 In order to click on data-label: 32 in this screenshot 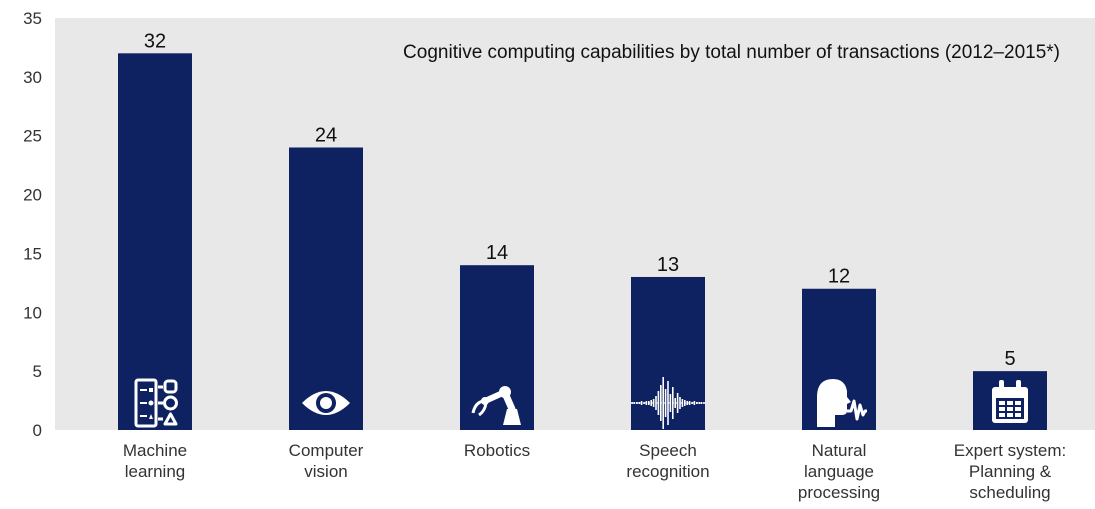, I will do `click(155, 41)`.